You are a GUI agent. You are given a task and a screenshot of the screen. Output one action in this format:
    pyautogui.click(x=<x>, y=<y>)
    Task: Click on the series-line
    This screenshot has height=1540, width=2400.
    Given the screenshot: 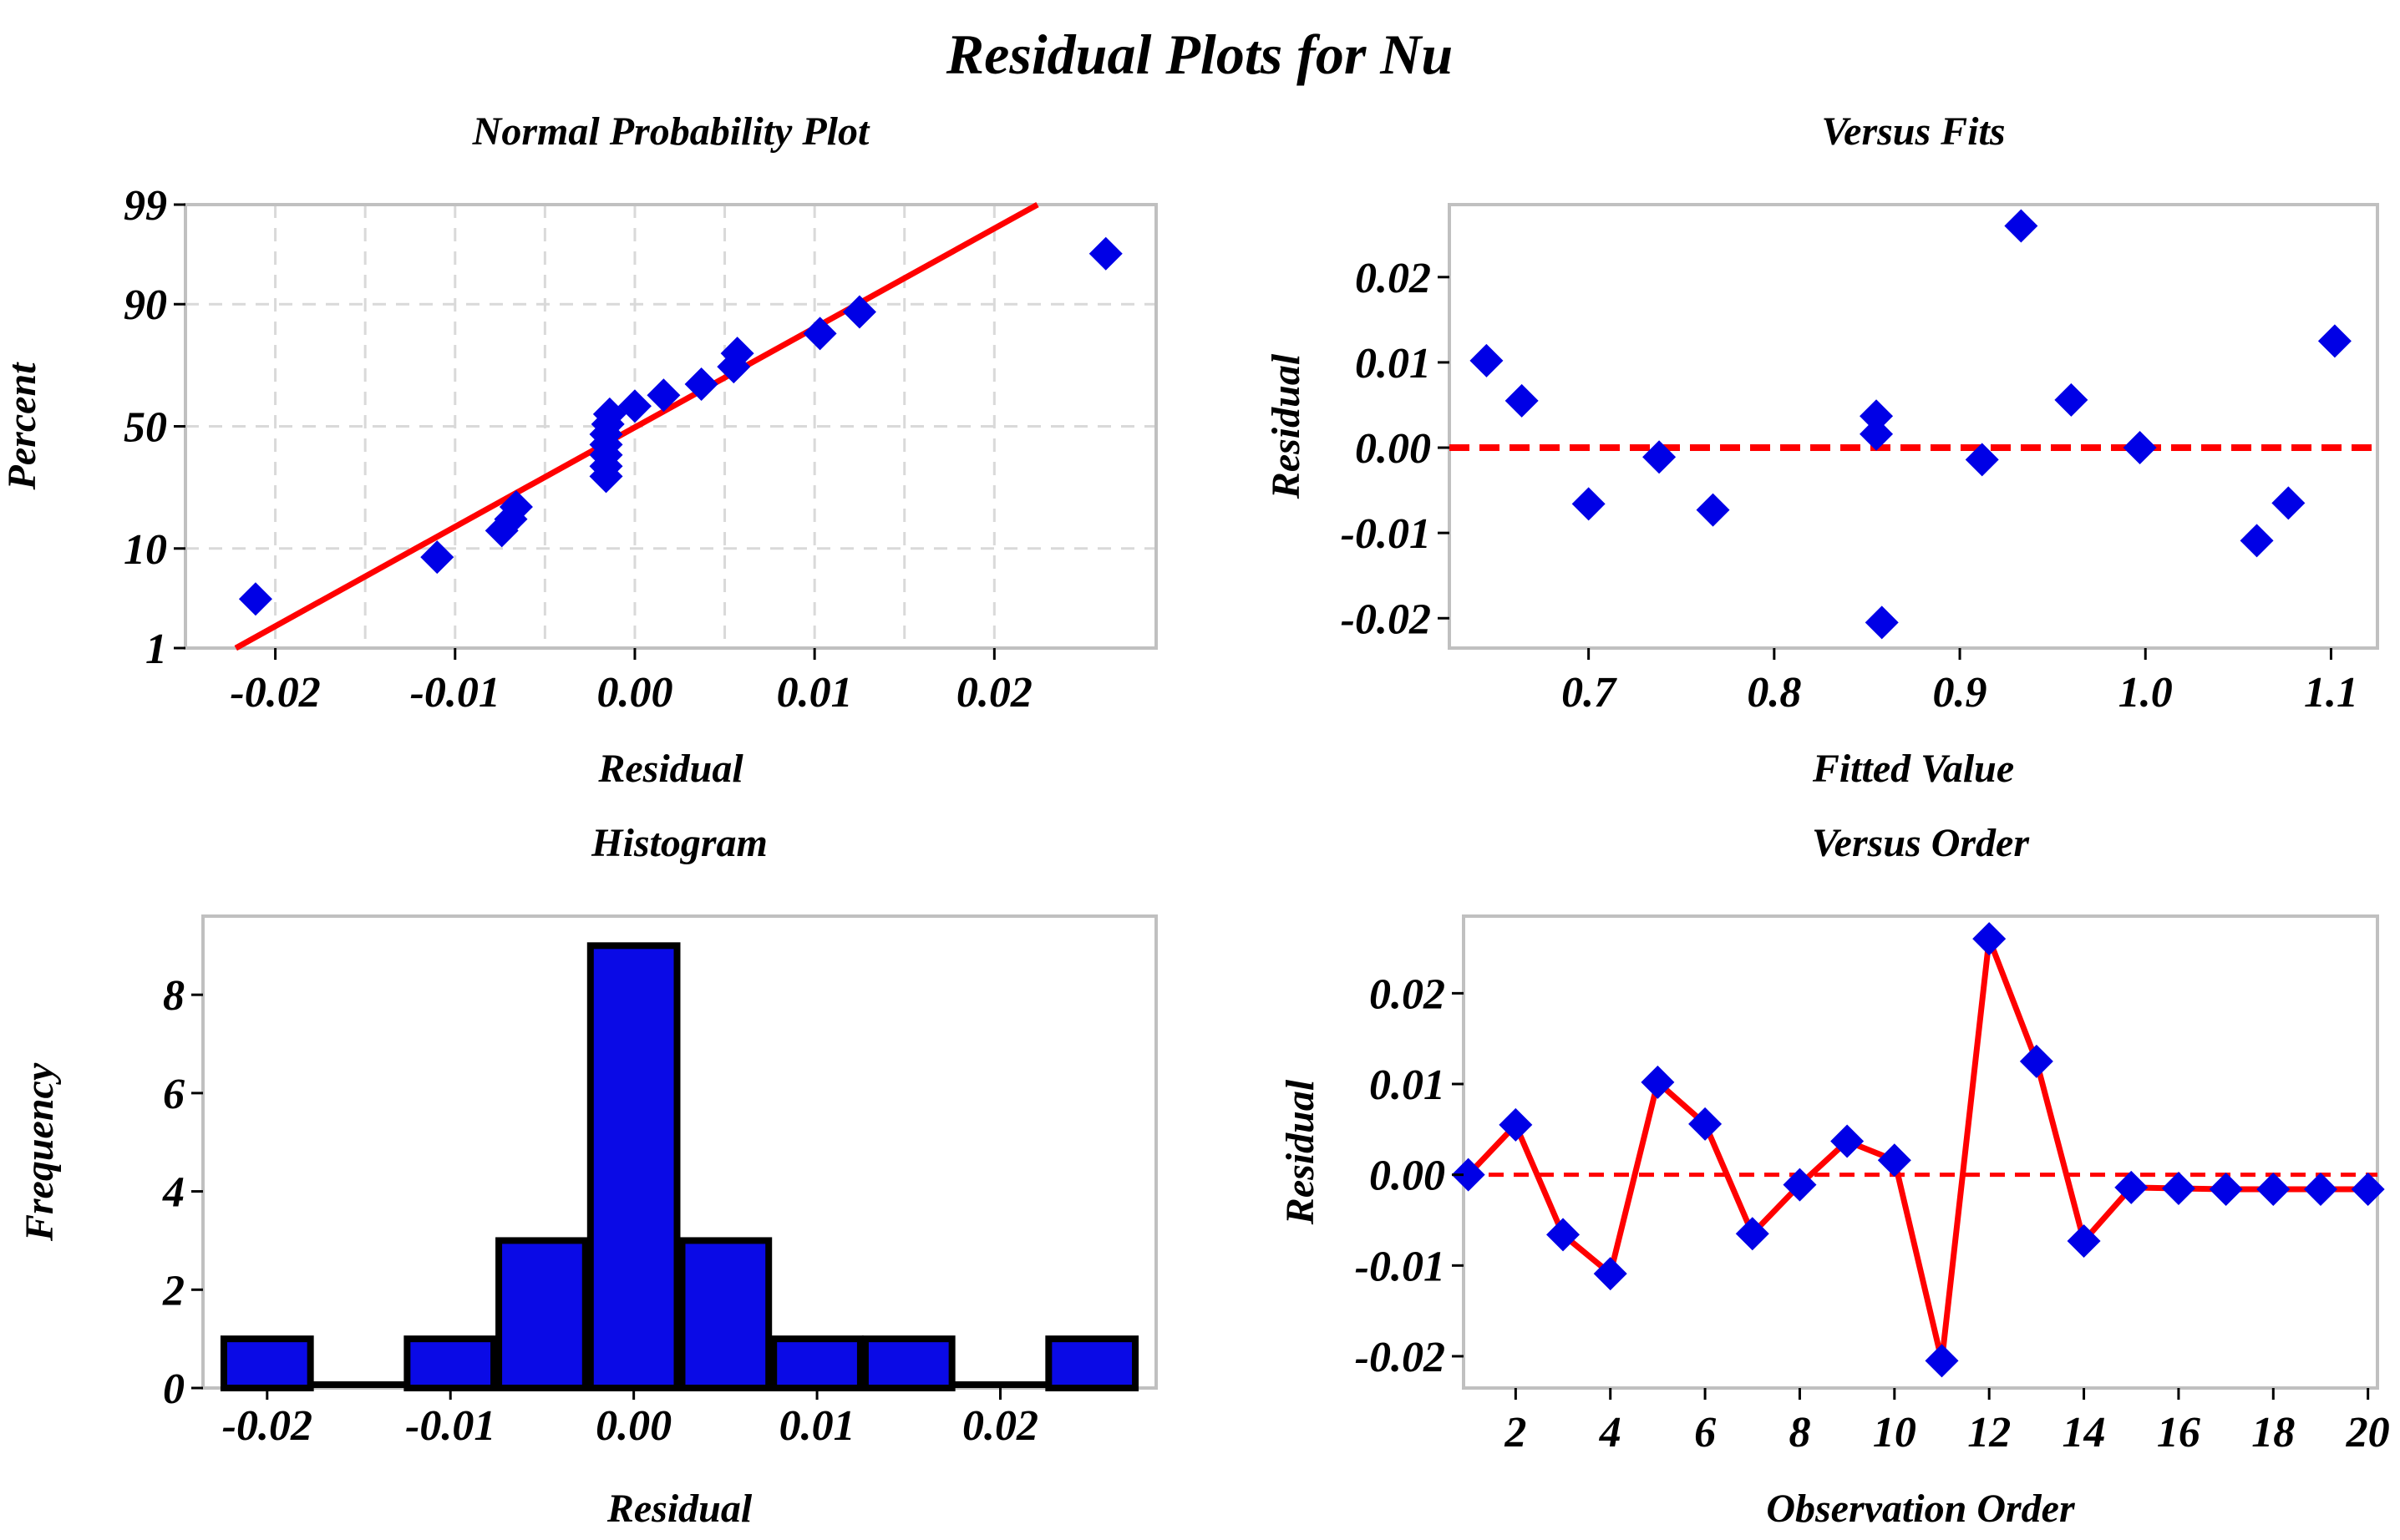 What is the action you would take?
    pyautogui.click(x=1917, y=1150)
    